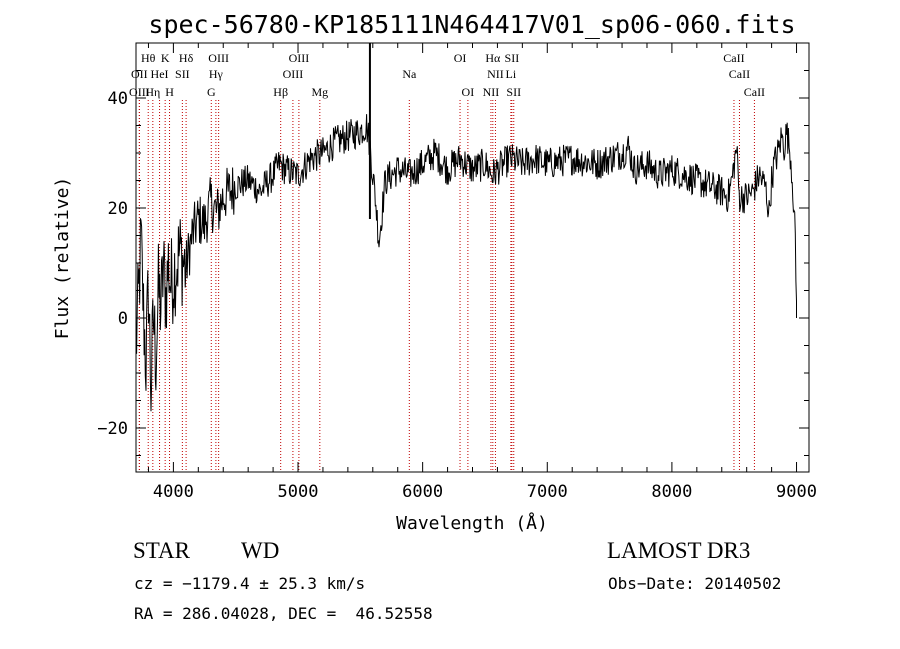 The height and width of the screenshot is (649, 900). What do you see at coordinates (298, 492) in the screenshot?
I see `x-tick-label: 5000` at bounding box center [298, 492].